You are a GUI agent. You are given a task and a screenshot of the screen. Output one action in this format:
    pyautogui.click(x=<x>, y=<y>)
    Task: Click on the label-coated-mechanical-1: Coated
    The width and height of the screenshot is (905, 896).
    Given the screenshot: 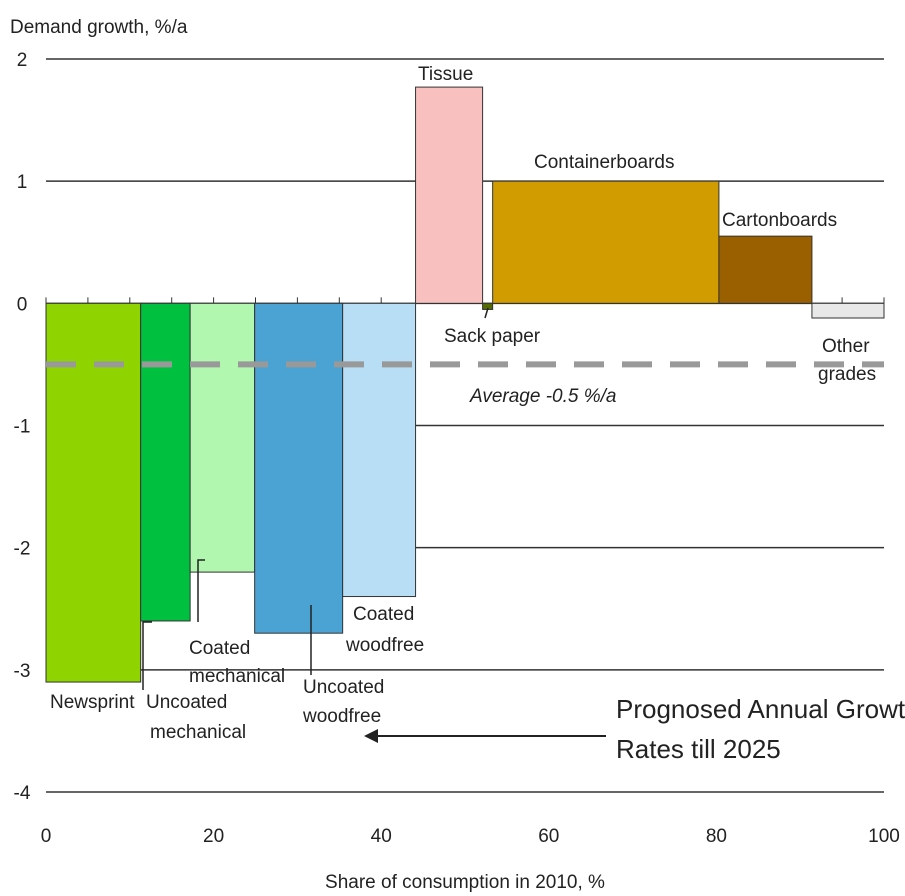 What is the action you would take?
    pyautogui.click(x=219, y=648)
    